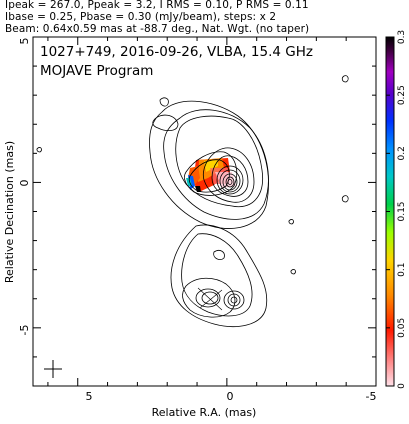 Image resolution: width=409 pixels, height=424 pixels. Describe the element at coordinates (402, 153) in the screenshot. I see `colorbar-tick-label: 0.2` at that location.